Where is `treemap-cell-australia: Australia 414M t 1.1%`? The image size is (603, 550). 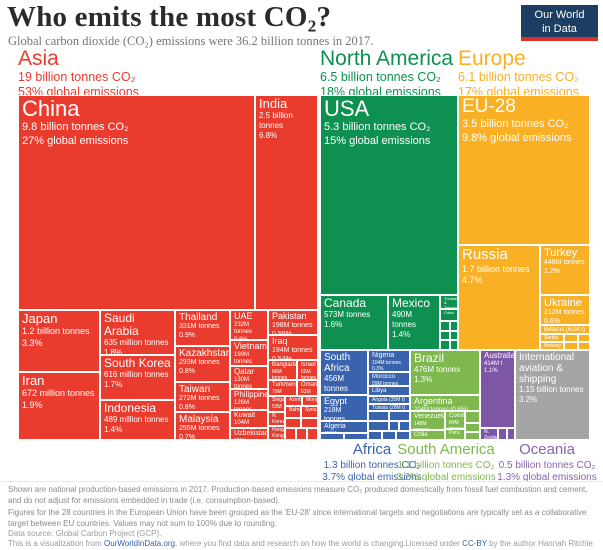
treemap-cell-australia: Australia 414M t 1.1% is located at coordinates (497, 389).